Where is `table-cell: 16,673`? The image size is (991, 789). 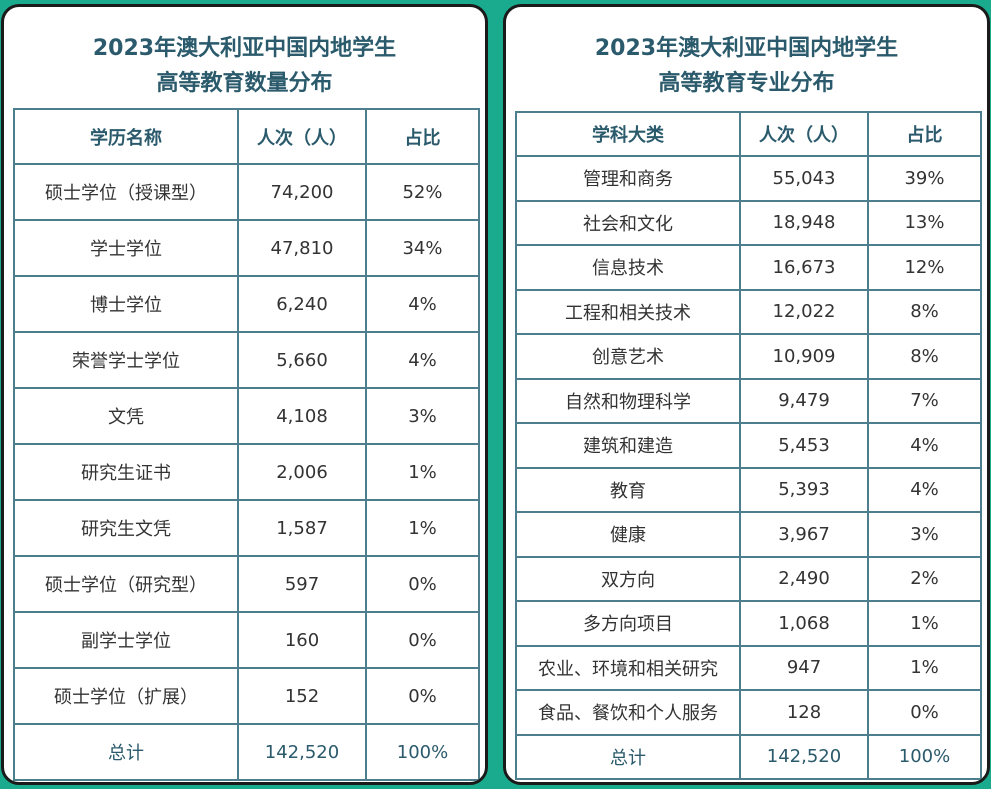 table-cell: 16,673 is located at coordinates (804, 267).